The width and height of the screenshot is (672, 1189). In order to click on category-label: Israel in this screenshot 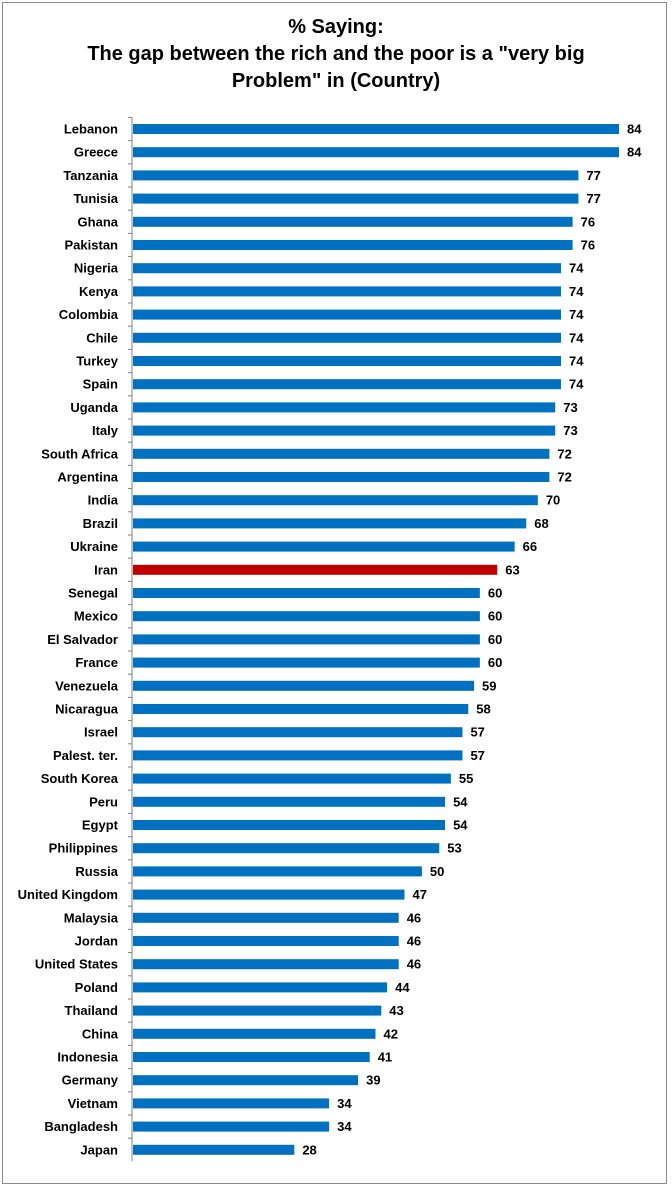, I will do `click(101, 732)`.